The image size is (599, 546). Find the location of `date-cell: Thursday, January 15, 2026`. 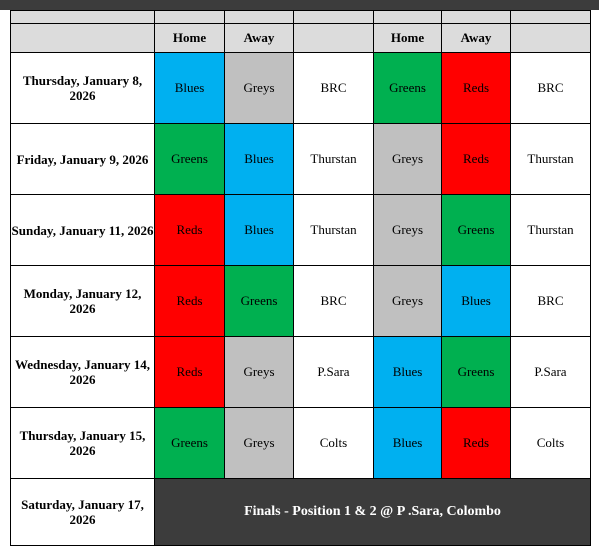

date-cell: Thursday, January 15, 2026 is located at coordinates (82, 443).